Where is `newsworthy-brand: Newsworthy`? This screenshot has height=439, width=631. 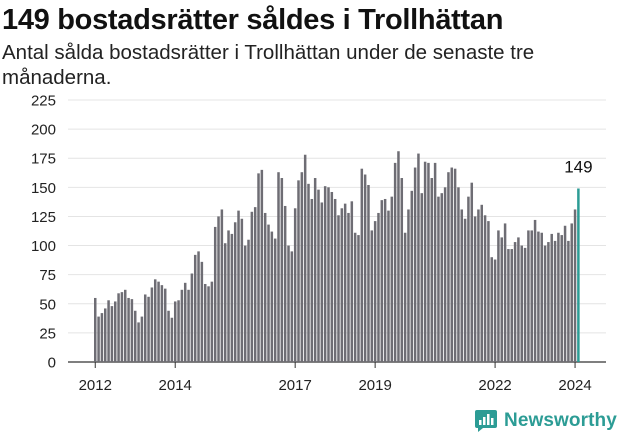 newsworthy-brand: Newsworthy is located at coordinates (545, 421).